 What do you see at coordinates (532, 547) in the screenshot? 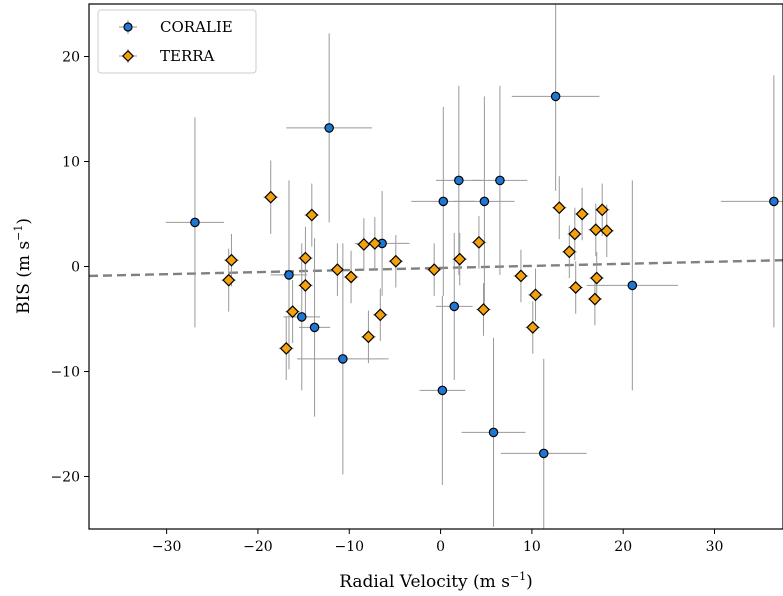
I see `x-tick-label: 10` at bounding box center [532, 547].